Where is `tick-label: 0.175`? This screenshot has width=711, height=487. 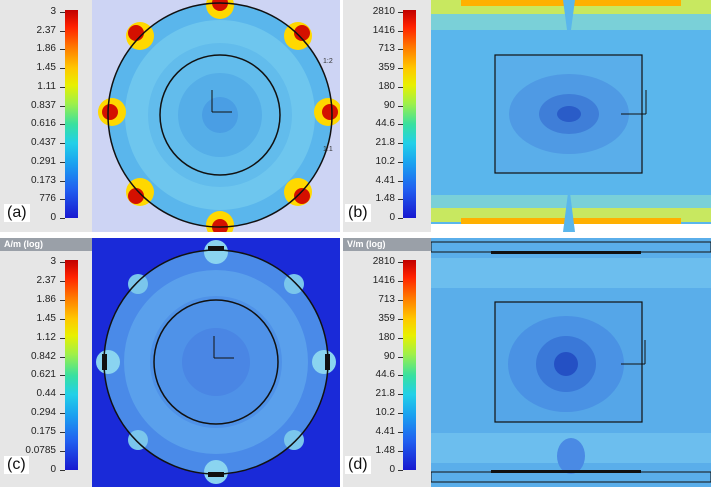 tick-label: 0.175 is located at coordinates (43, 432).